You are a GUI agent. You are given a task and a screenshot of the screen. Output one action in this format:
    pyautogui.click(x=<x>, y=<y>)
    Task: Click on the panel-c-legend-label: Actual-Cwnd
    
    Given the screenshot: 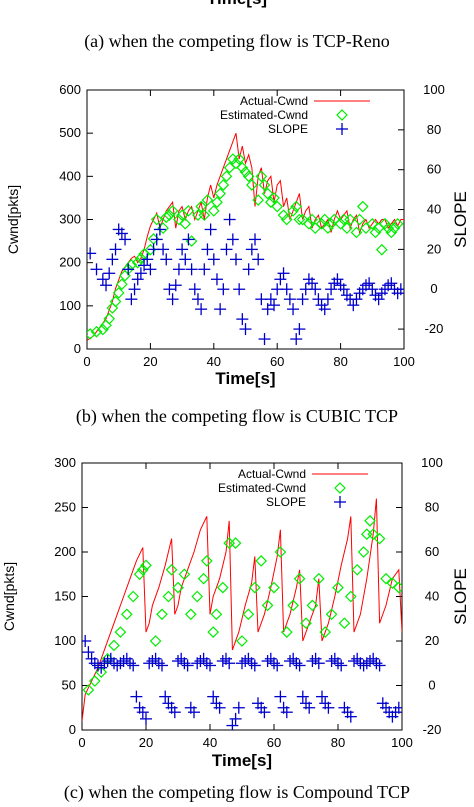 What is the action you would take?
    pyautogui.click(x=272, y=474)
    